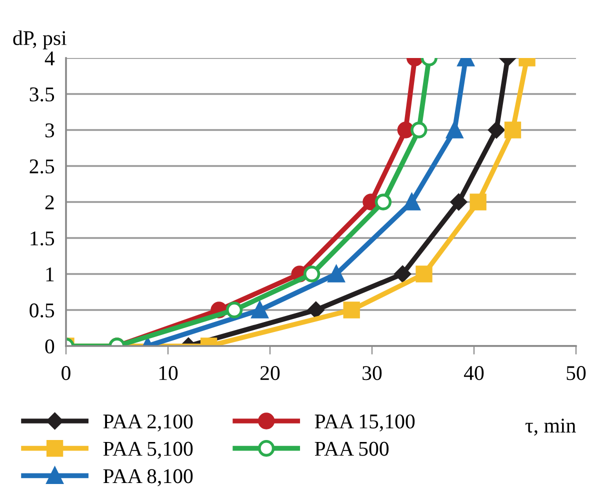 This screenshot has width=594, height=504. What do you see at coordinates (49, 130) in the screenshot?
I see `y-tick-label: 3` at bounding box center [49, 130].